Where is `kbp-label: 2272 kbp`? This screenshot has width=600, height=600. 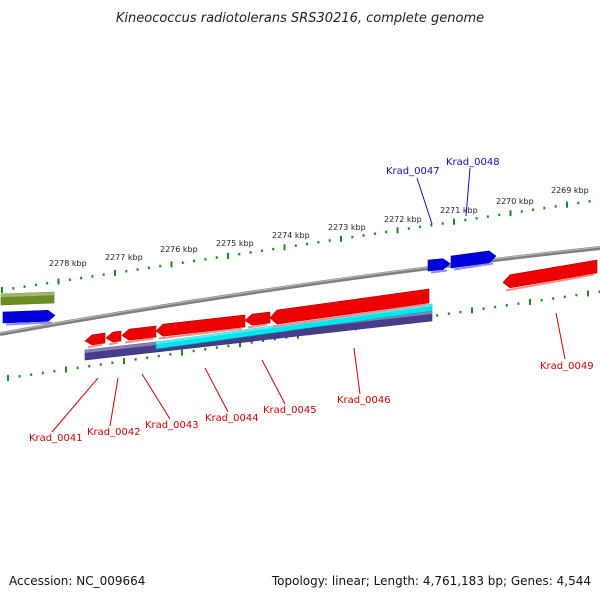 kbp-label: 2272 kbp is located at coordinates (403, 219).